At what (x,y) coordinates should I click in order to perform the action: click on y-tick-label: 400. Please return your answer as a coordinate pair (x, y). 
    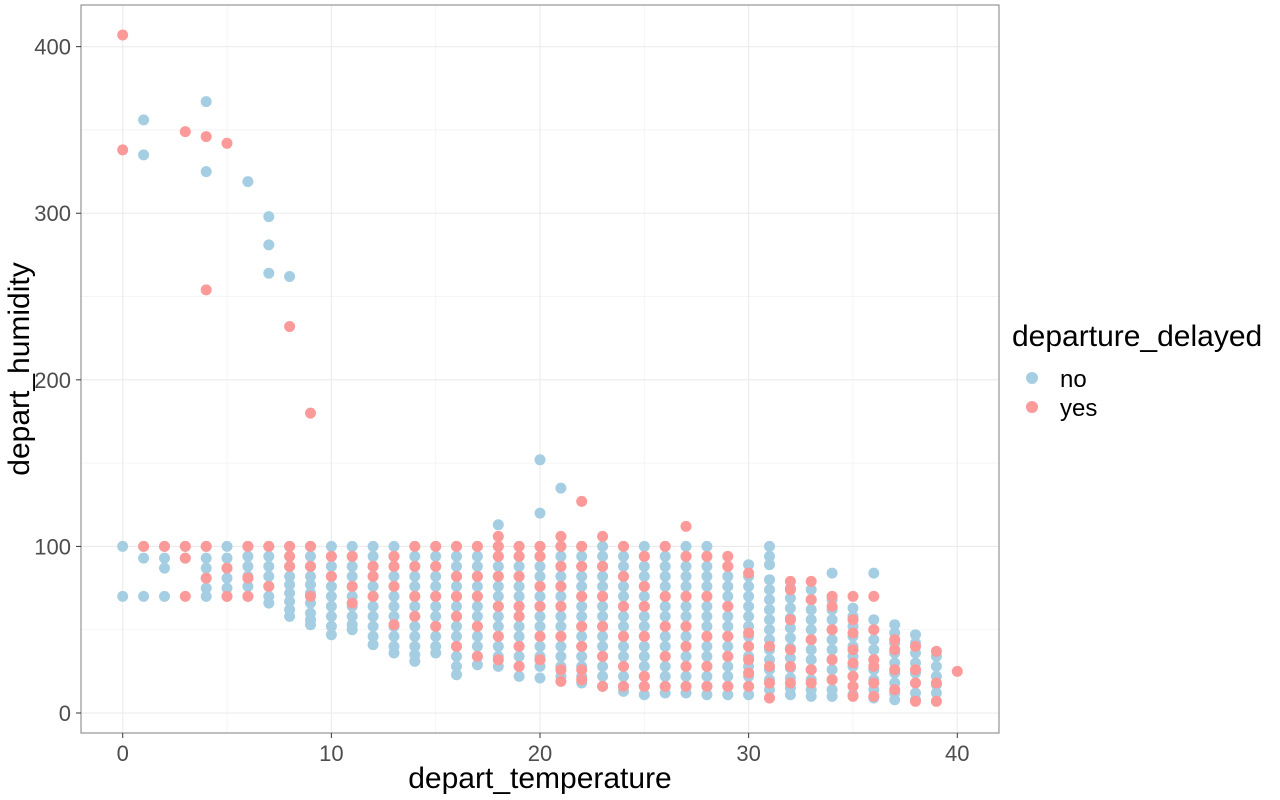
    Looking at the image, I should click on (52, 47).